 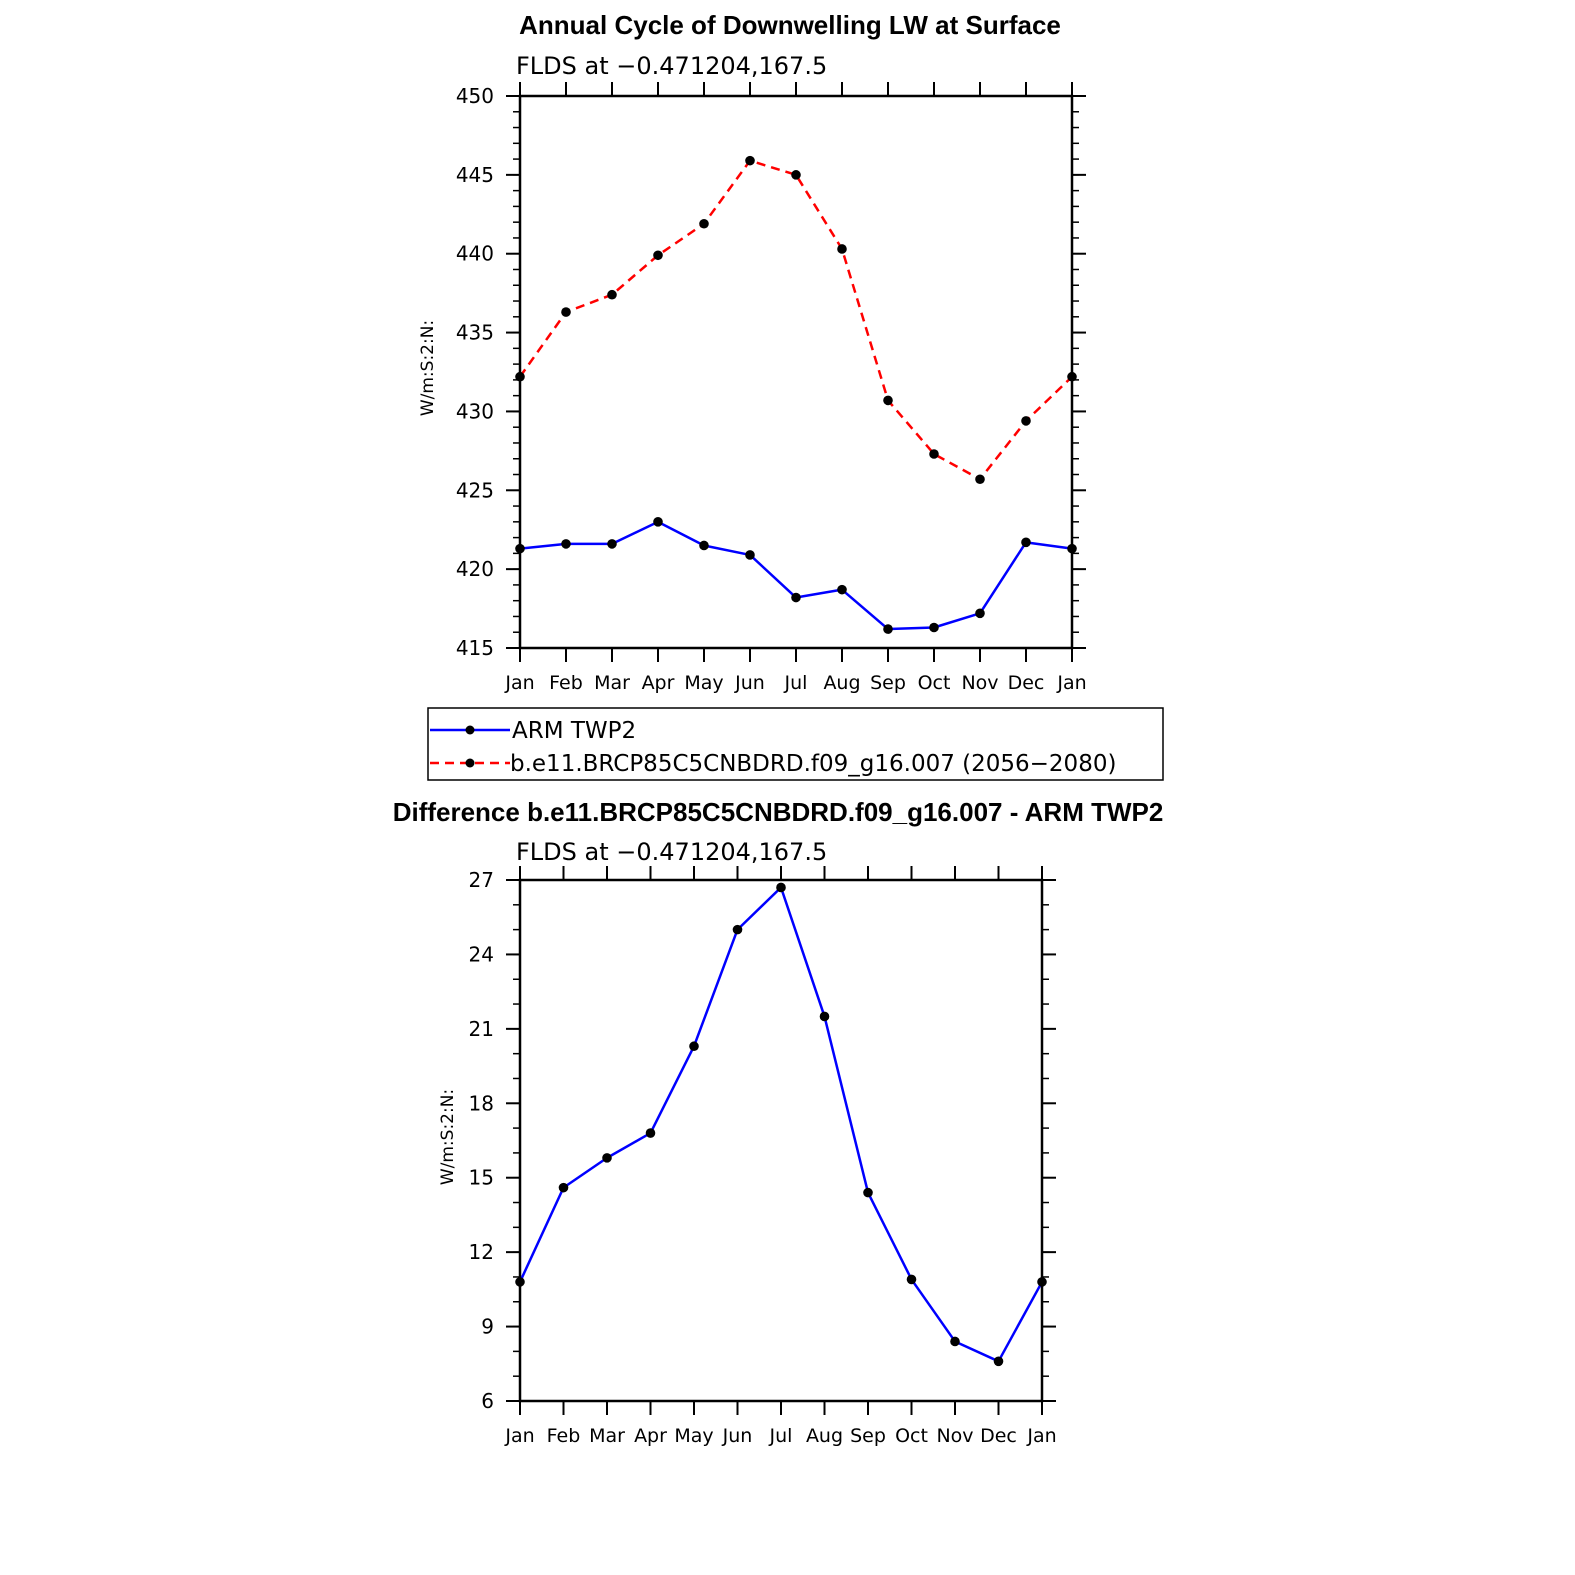 I want to click on y-axis-label: W/m:S:2:N:, so click(x=428, y=368).